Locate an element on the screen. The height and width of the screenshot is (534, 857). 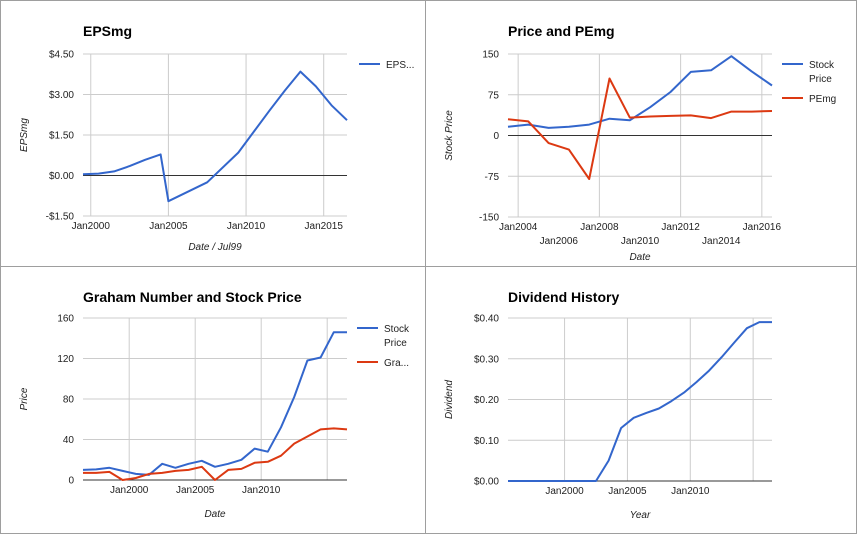
x-axis-label: Year is located at coordinates (640, 515).